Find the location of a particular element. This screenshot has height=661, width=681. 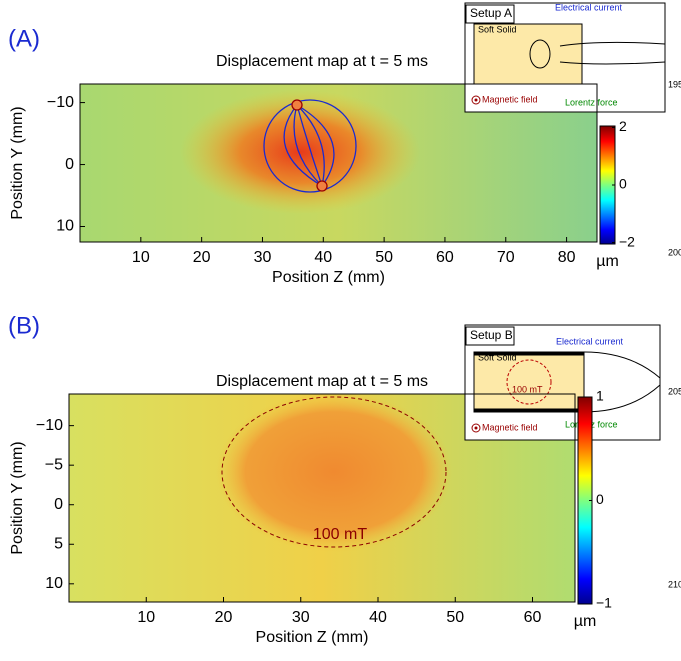

colorbar-tick-label: 2 is located at coordinates (623, 126).